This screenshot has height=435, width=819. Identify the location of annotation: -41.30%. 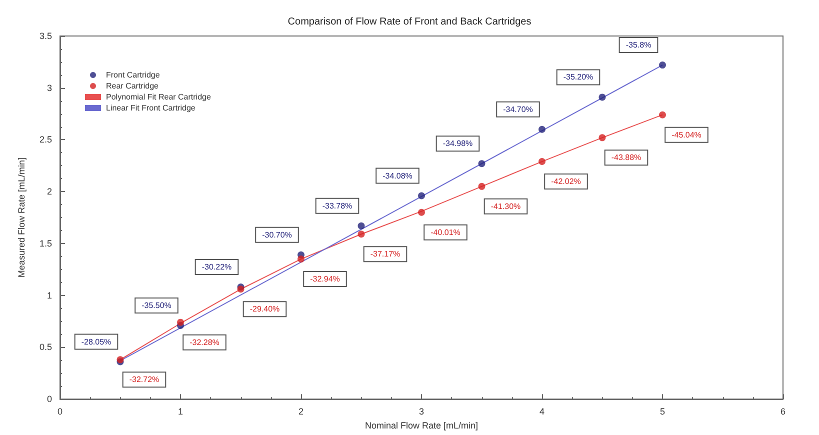
(505, 206).